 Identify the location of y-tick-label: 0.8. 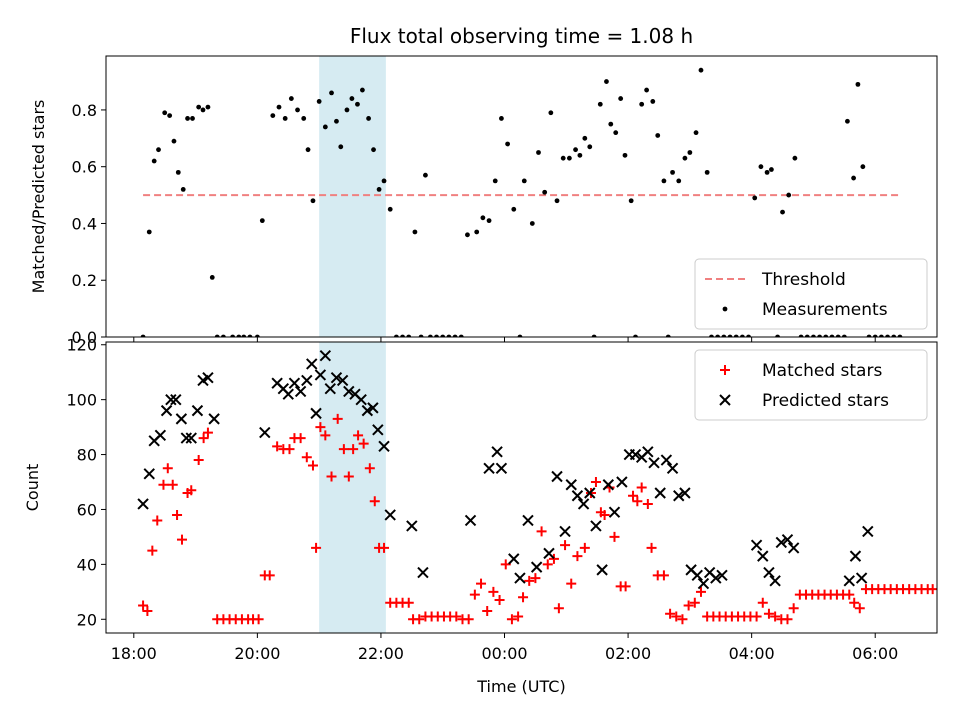
(84, 110).